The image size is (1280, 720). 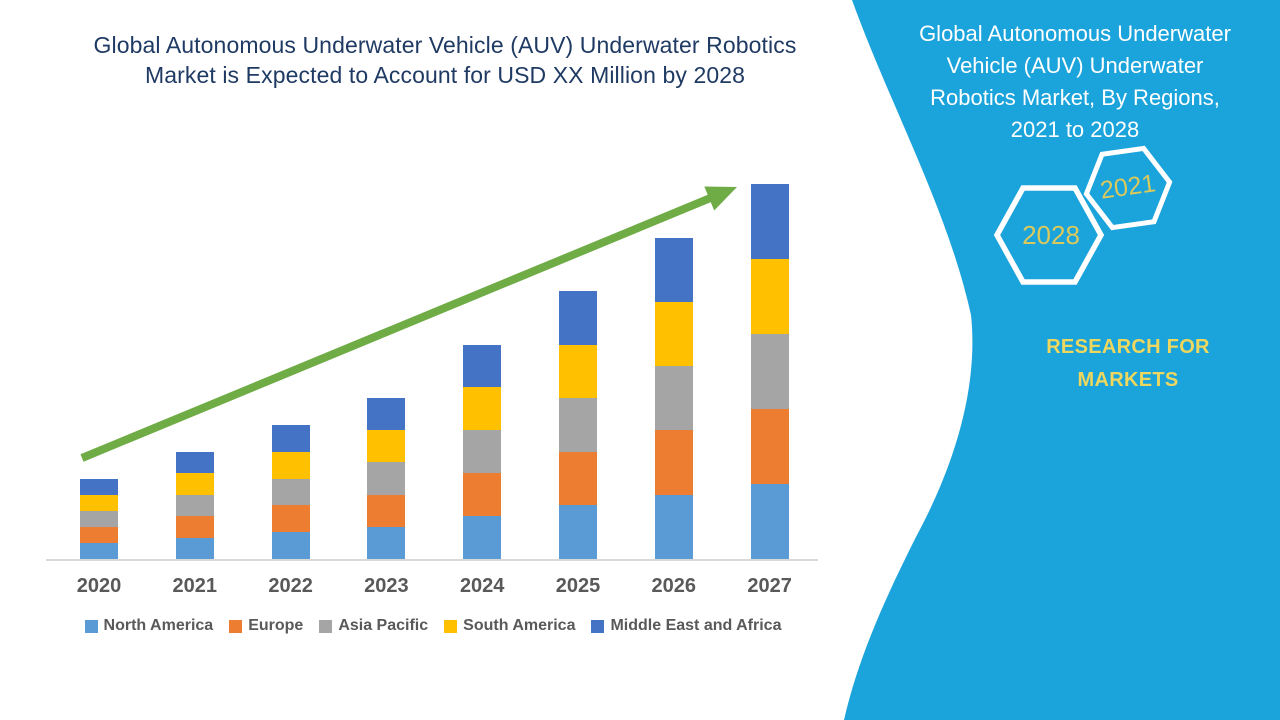 What do you see at coordinates (1075, 97) in the screenshot?
I see `panel-title-line-3: Robotics Market, By Regions,` at bounding box center [1075, 97].